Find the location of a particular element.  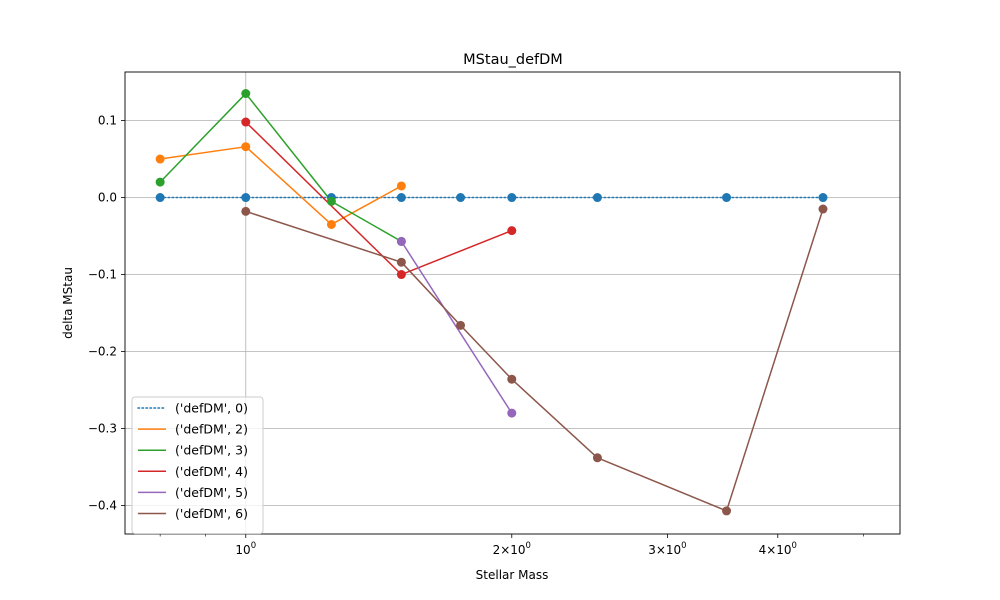

legend-label-2: ('defDM', 3) is located at coordinates (211, 450).